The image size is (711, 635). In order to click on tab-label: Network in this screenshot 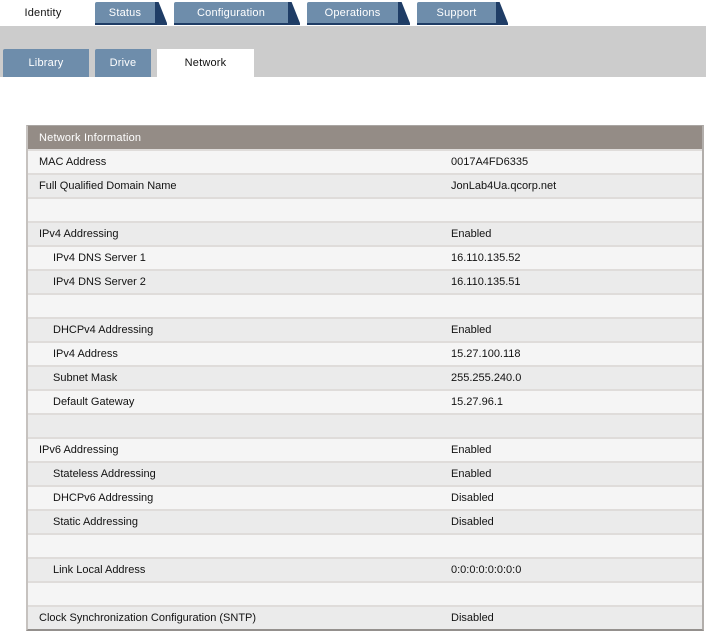, I will do `click(205, 63)`.